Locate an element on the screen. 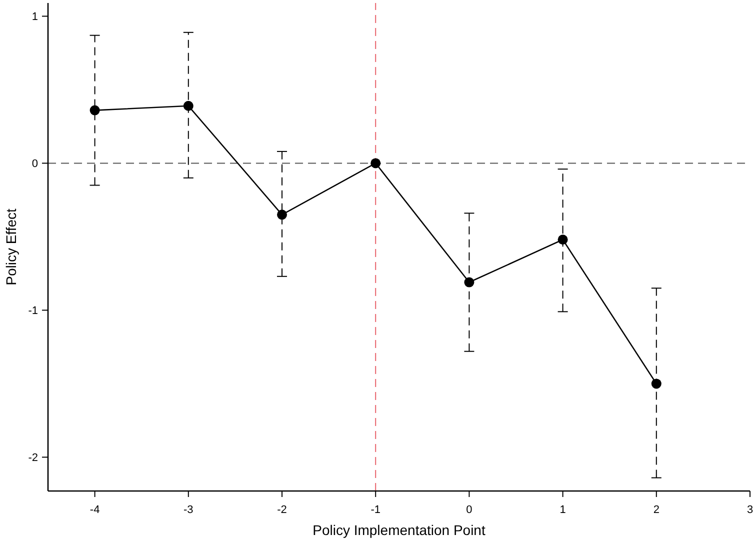 The image size is (756, 547). x-axis-title: Policy Implementation Point is located at coordinates (399, 530).